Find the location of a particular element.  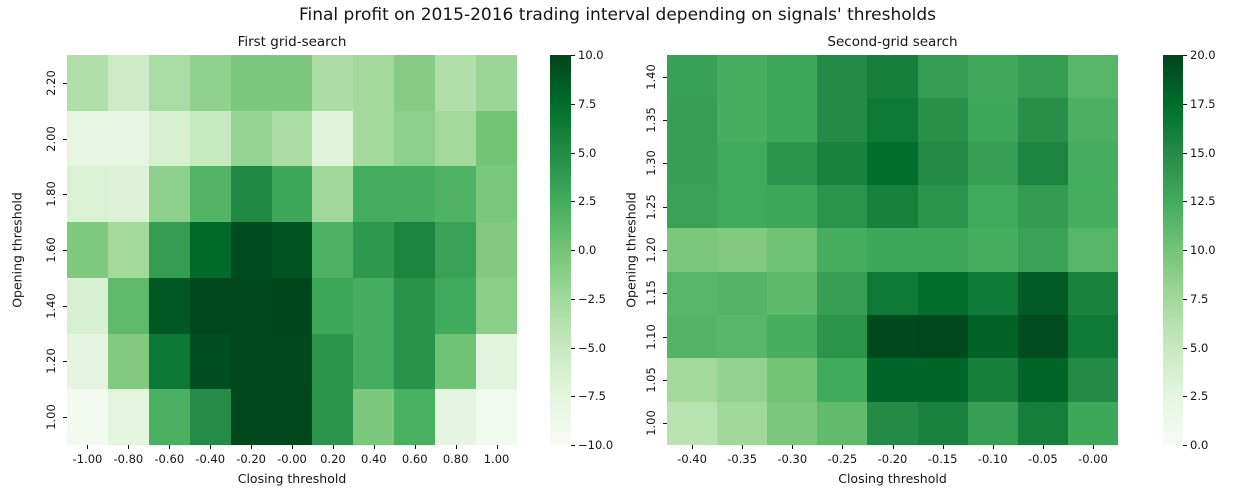

y-tick-label: 1.25 is located at coordinates (651, 206).